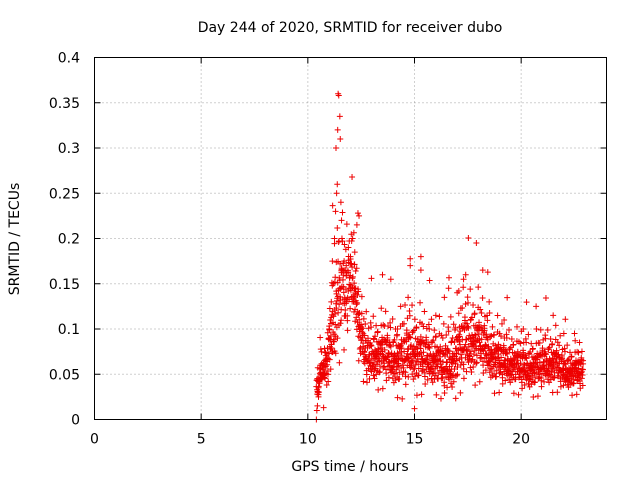 The width and height of the screenshot is (640, 480). I want to click on x-tick-label: 15, so click(415, 440).